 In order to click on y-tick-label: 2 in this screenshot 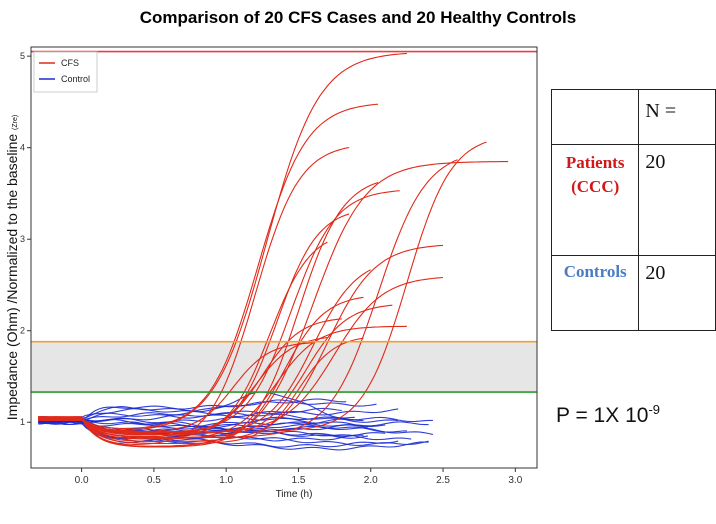, I will do `click(22, 331)`.